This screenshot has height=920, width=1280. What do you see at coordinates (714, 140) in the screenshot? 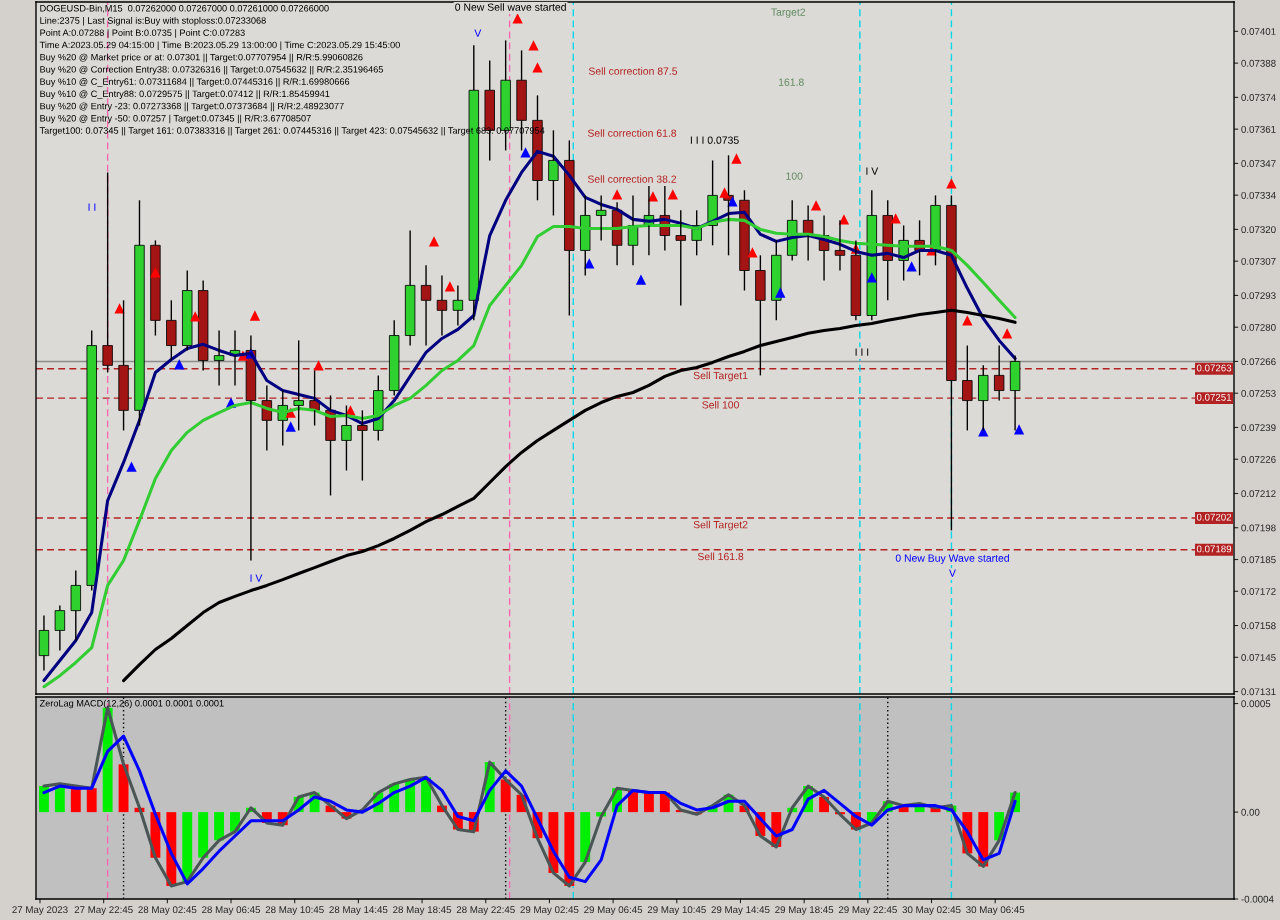
I see `annotation: I I I 0.0735` at bounding box center [714, 140].